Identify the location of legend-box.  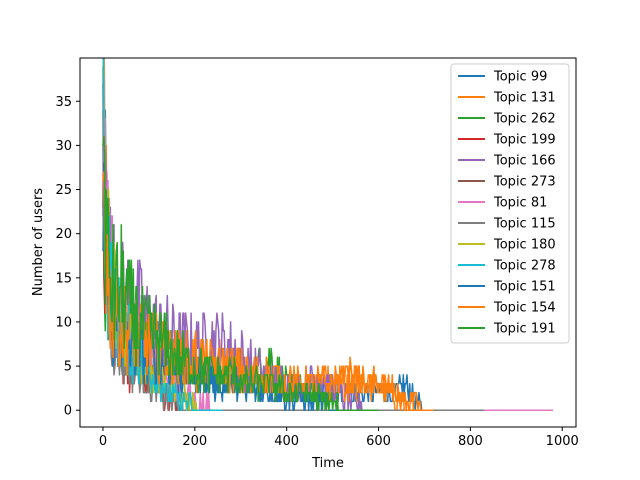
(510, 203).